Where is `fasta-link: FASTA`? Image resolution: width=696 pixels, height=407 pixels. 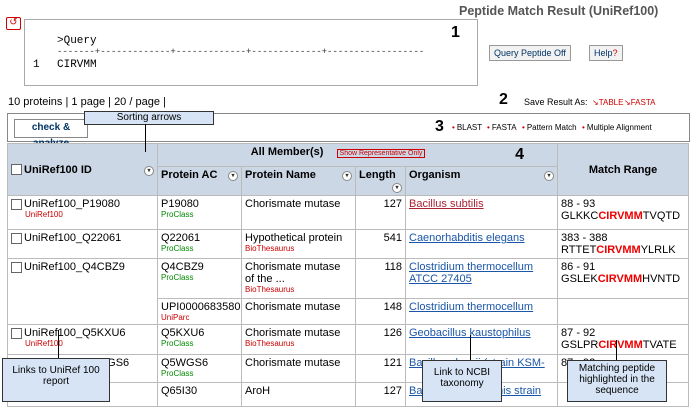 fasta-link: FASTA is located at coordinates (502, 127).